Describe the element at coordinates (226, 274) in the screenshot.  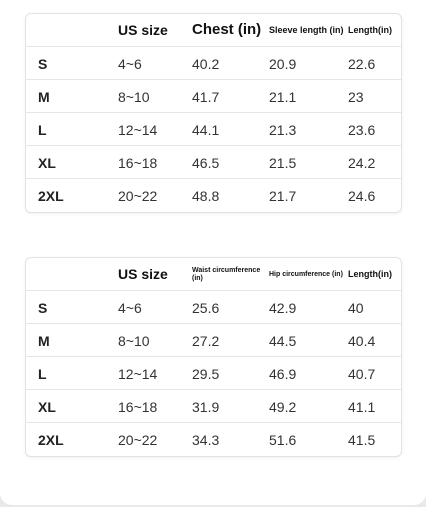
I see `header-cell: Waist circumference (in)` at that location.